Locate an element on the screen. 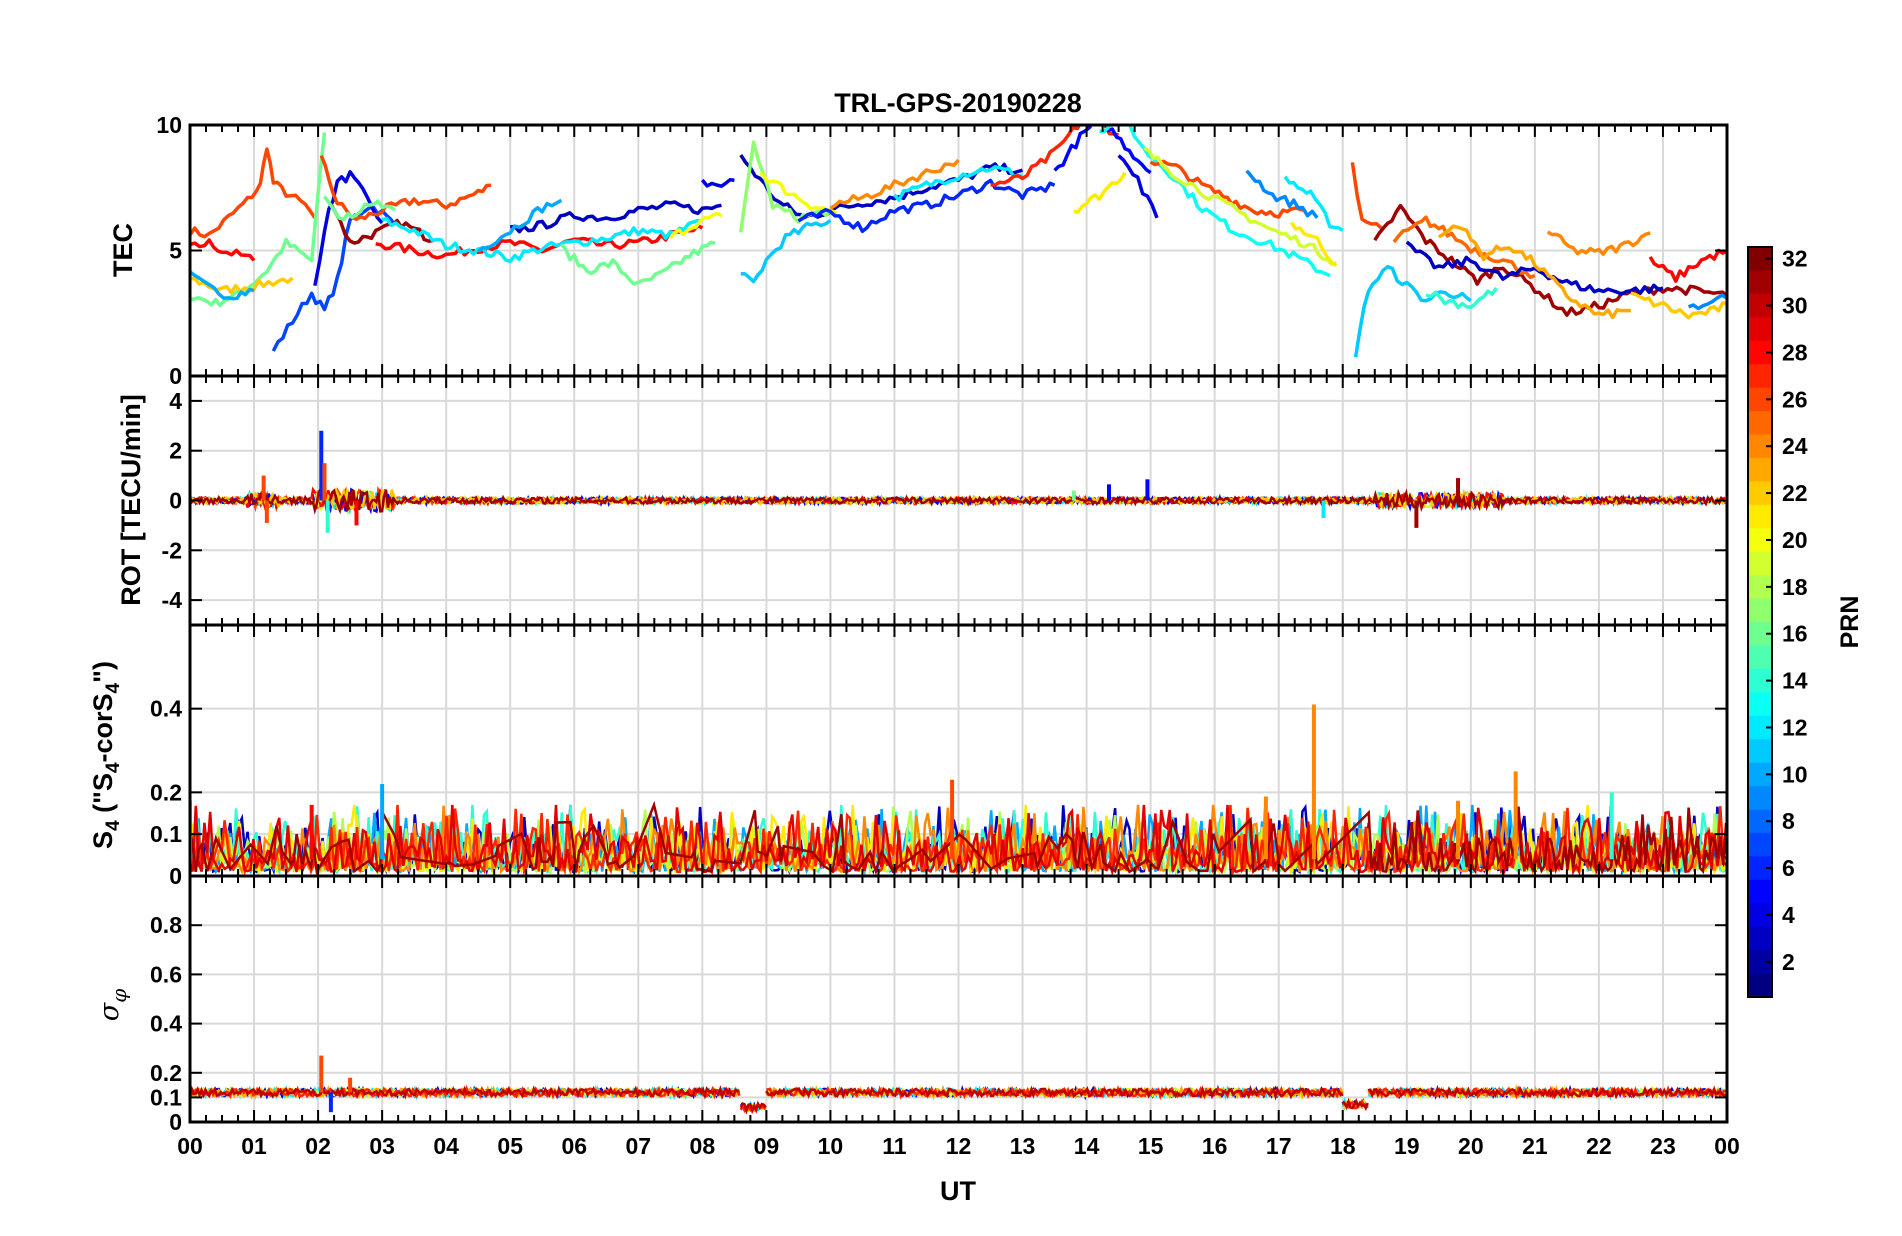  x-tick-label: 22 is located at coordinates (1599, 1146).